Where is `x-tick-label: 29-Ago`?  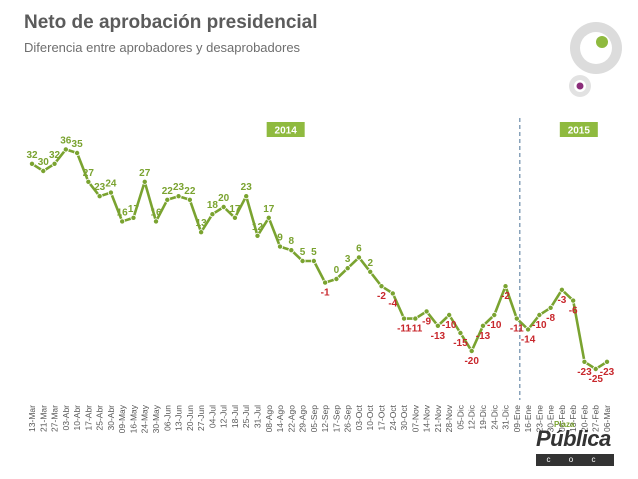
x-tick-label: 29-Ago is located at coordinates (303, 419).